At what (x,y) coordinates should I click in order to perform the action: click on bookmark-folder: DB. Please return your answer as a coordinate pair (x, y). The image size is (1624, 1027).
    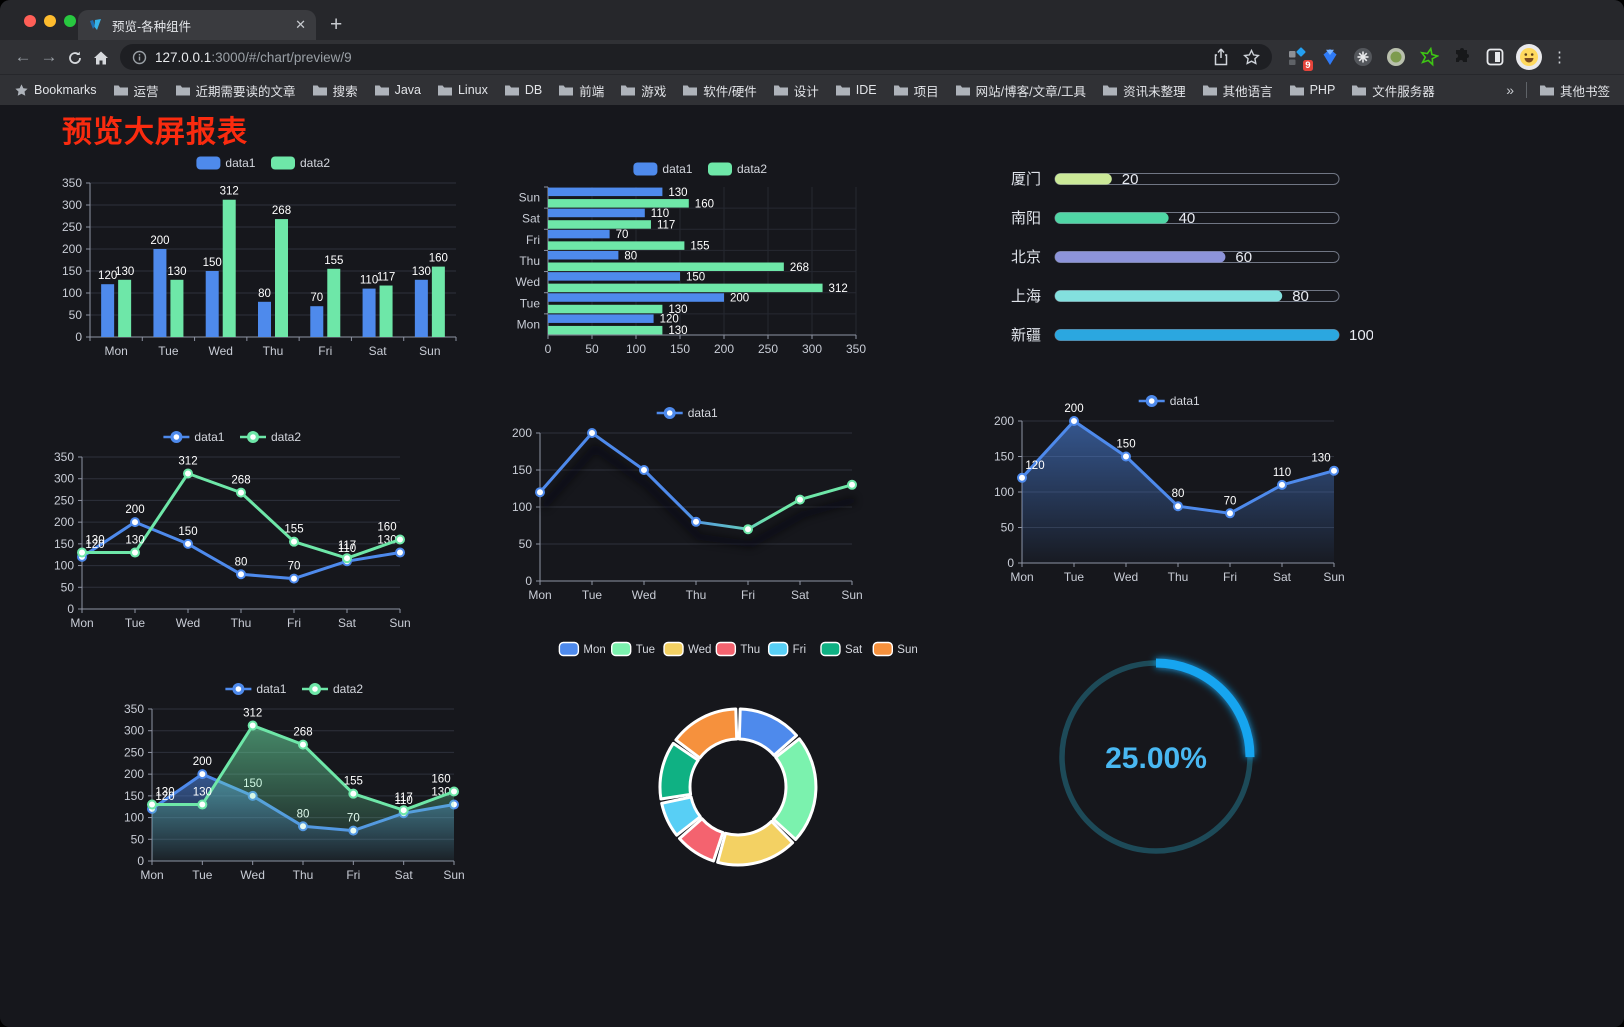
    Looking at the image, I should click on (523, 90).